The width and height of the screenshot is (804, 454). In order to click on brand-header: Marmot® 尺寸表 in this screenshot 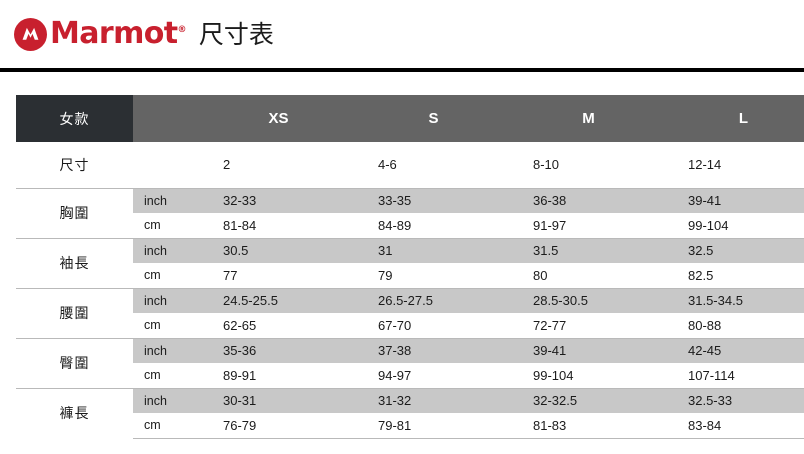, I will do `click(402, 34)`.